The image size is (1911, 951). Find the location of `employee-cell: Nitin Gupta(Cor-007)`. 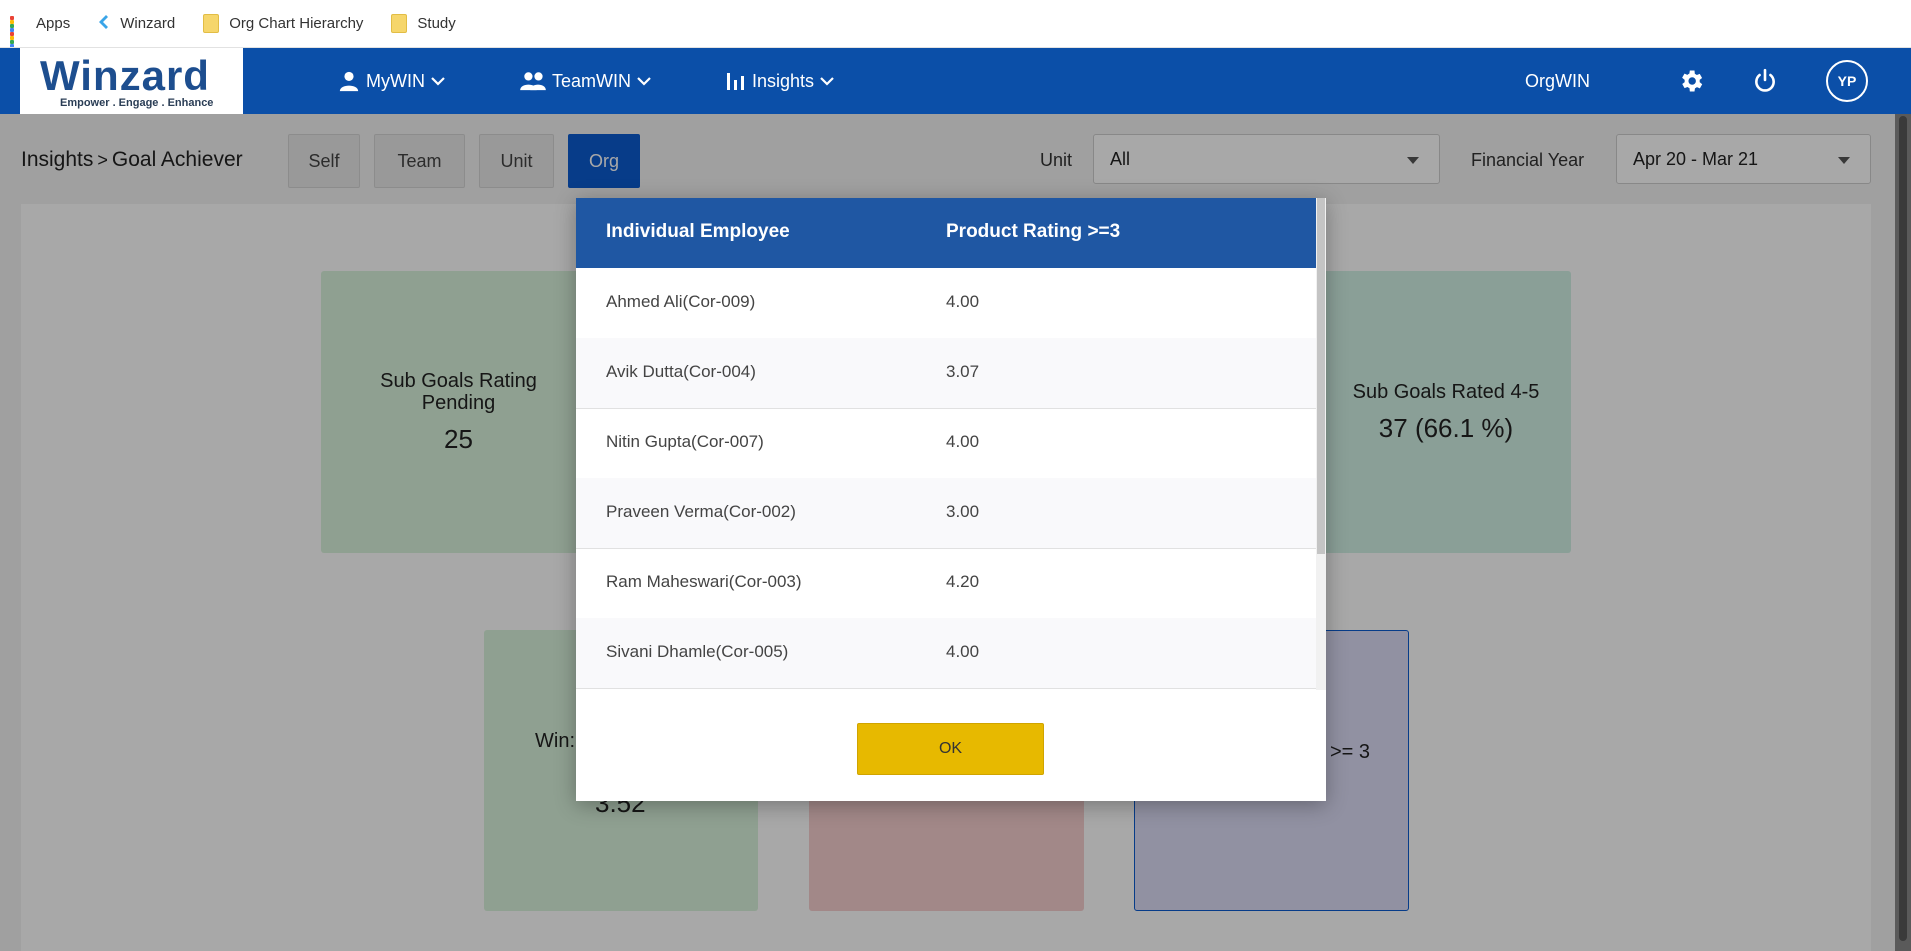

employee-cell: Nitin Gupta(Cor-007) is located at coordinates (685, 441).